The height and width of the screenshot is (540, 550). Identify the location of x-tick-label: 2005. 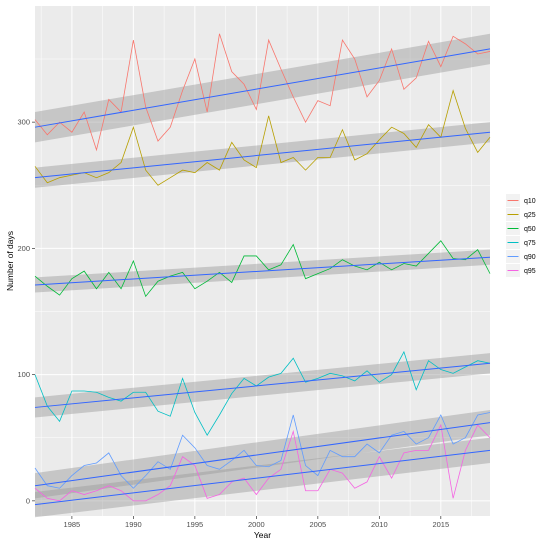
(317, 524).